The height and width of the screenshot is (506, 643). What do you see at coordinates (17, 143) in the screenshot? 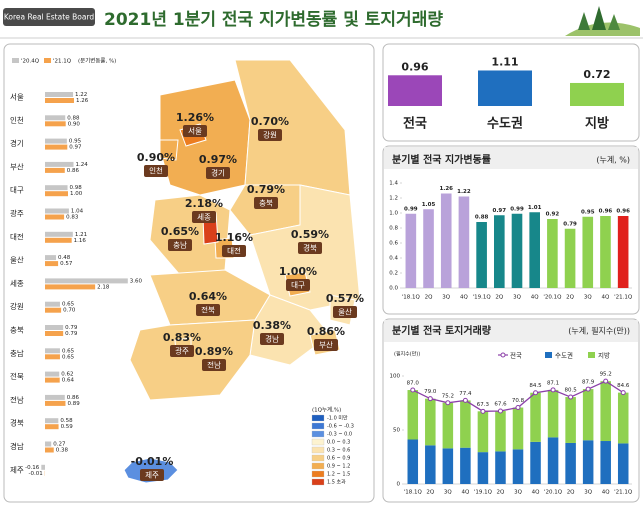
I see `category-label: 경기` at bounding box center [17, 143].